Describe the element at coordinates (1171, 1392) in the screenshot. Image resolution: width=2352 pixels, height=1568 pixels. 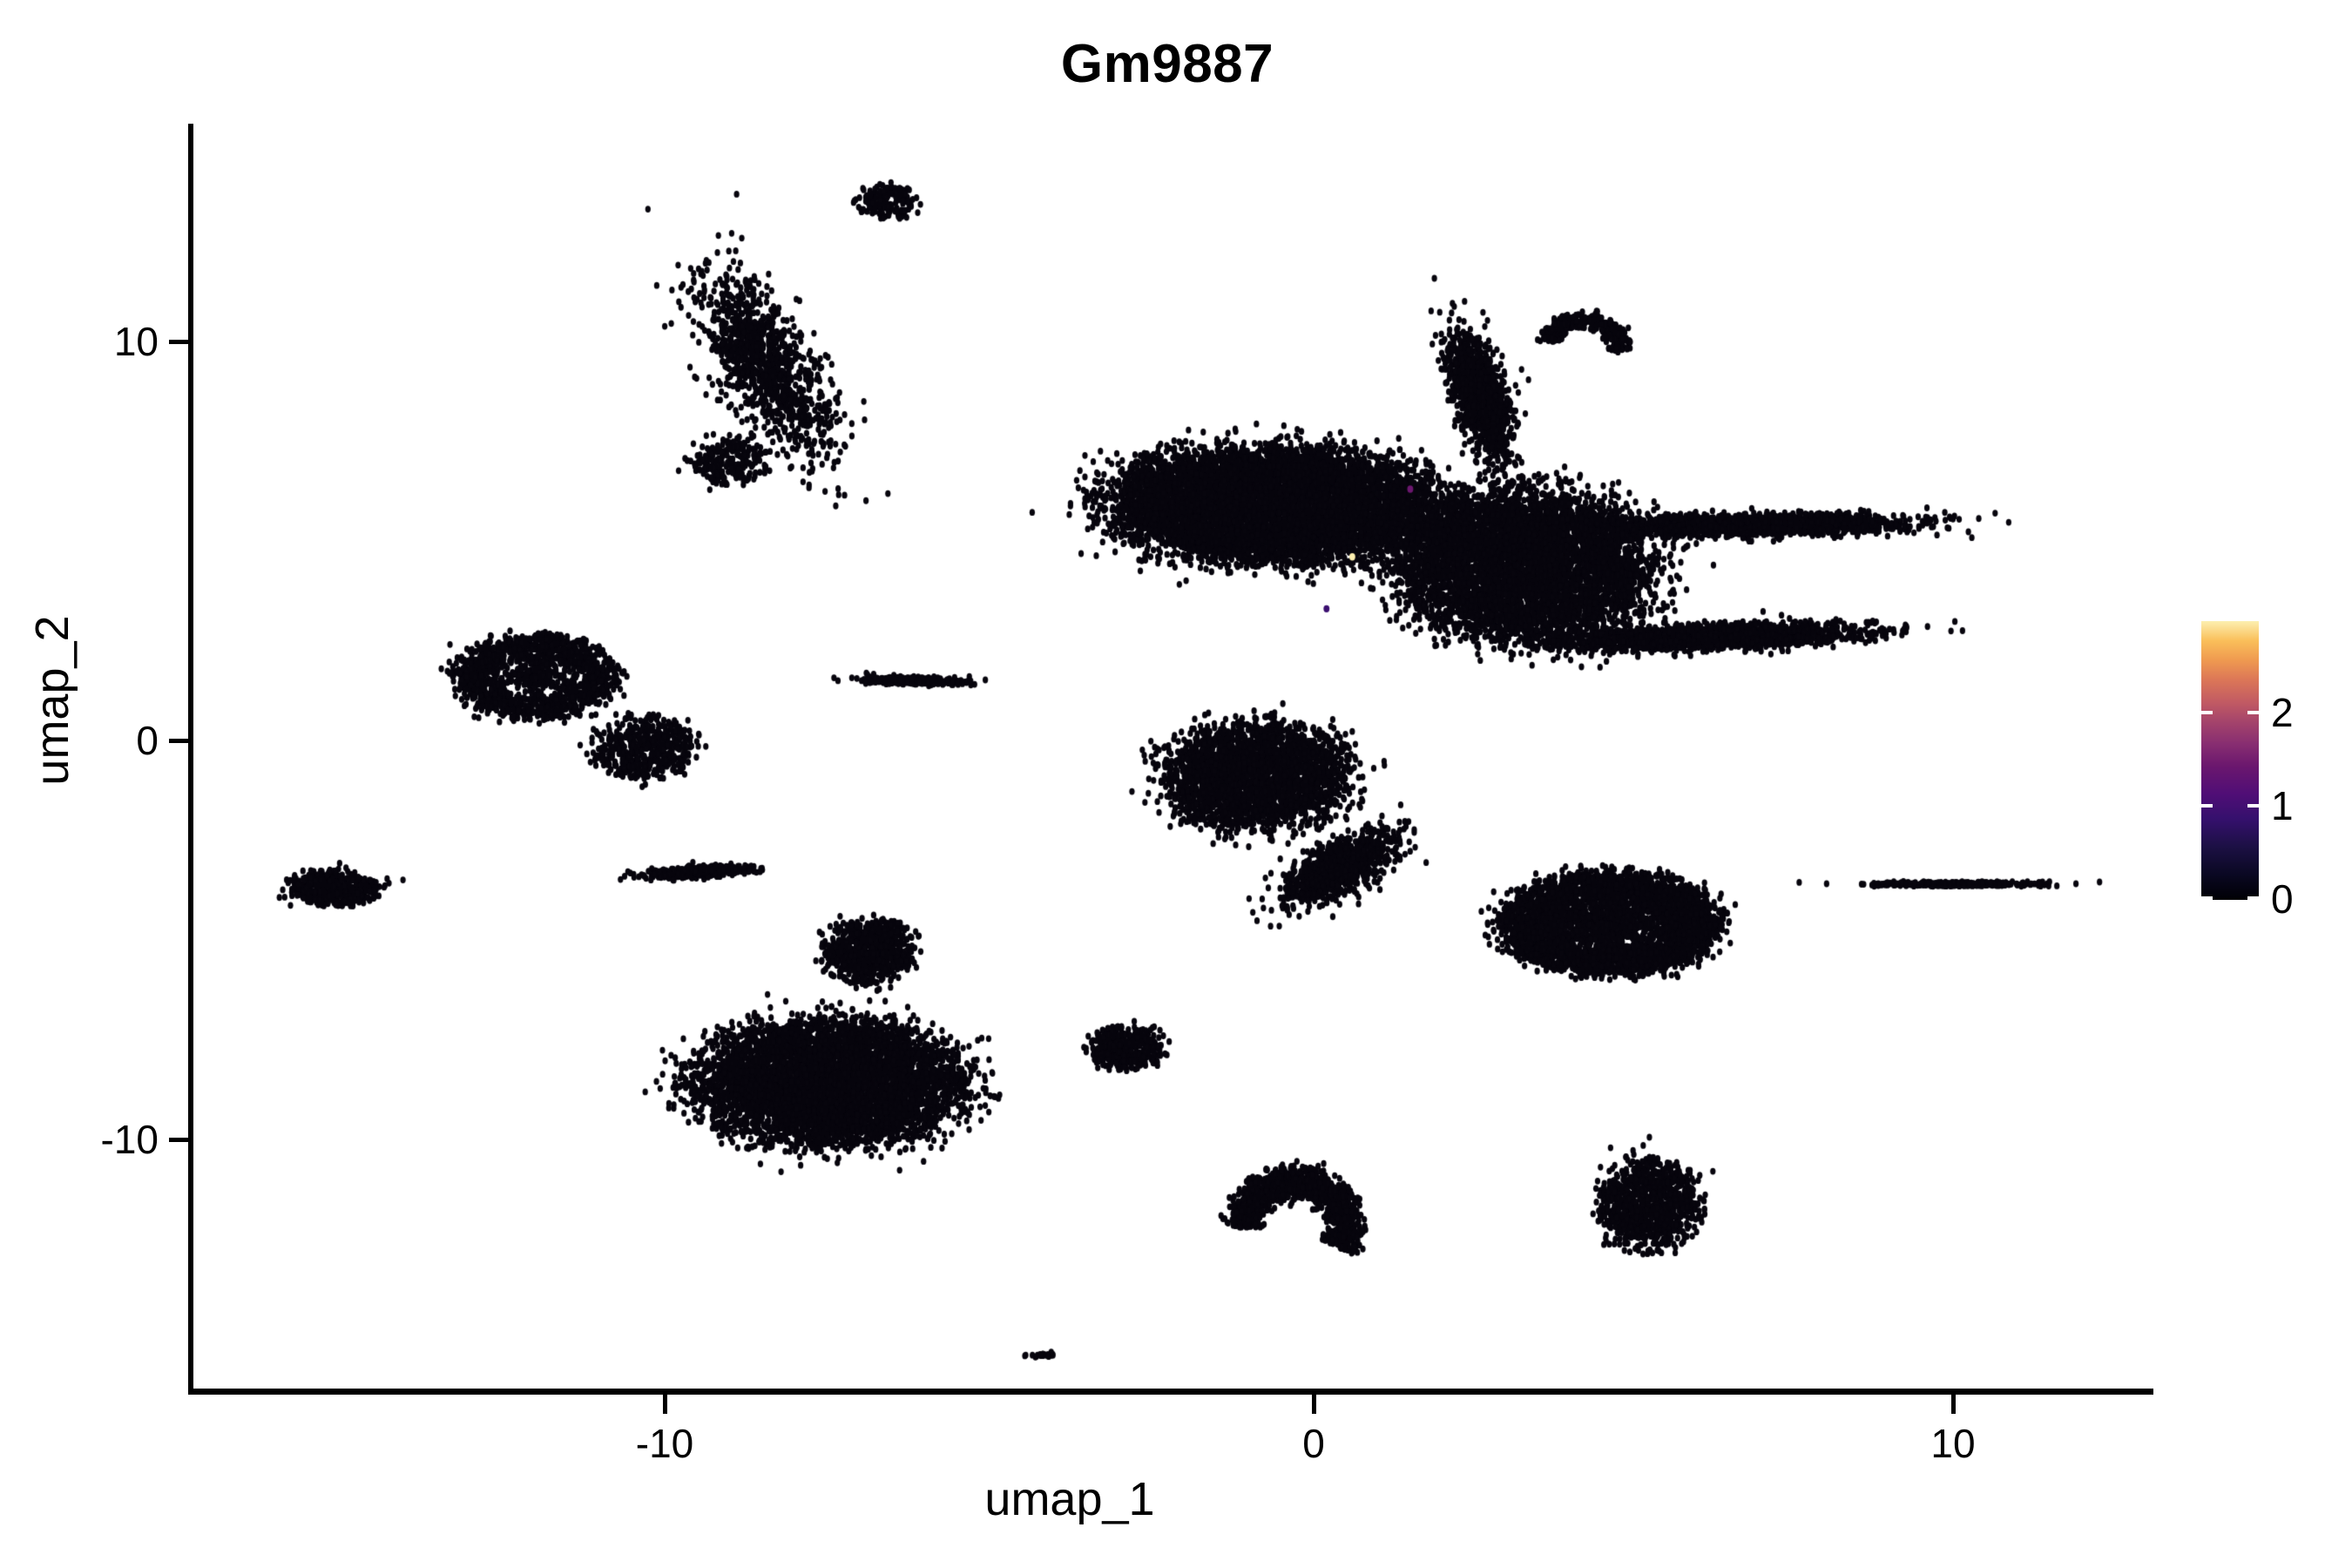
I see `x-axis-line` at that location.